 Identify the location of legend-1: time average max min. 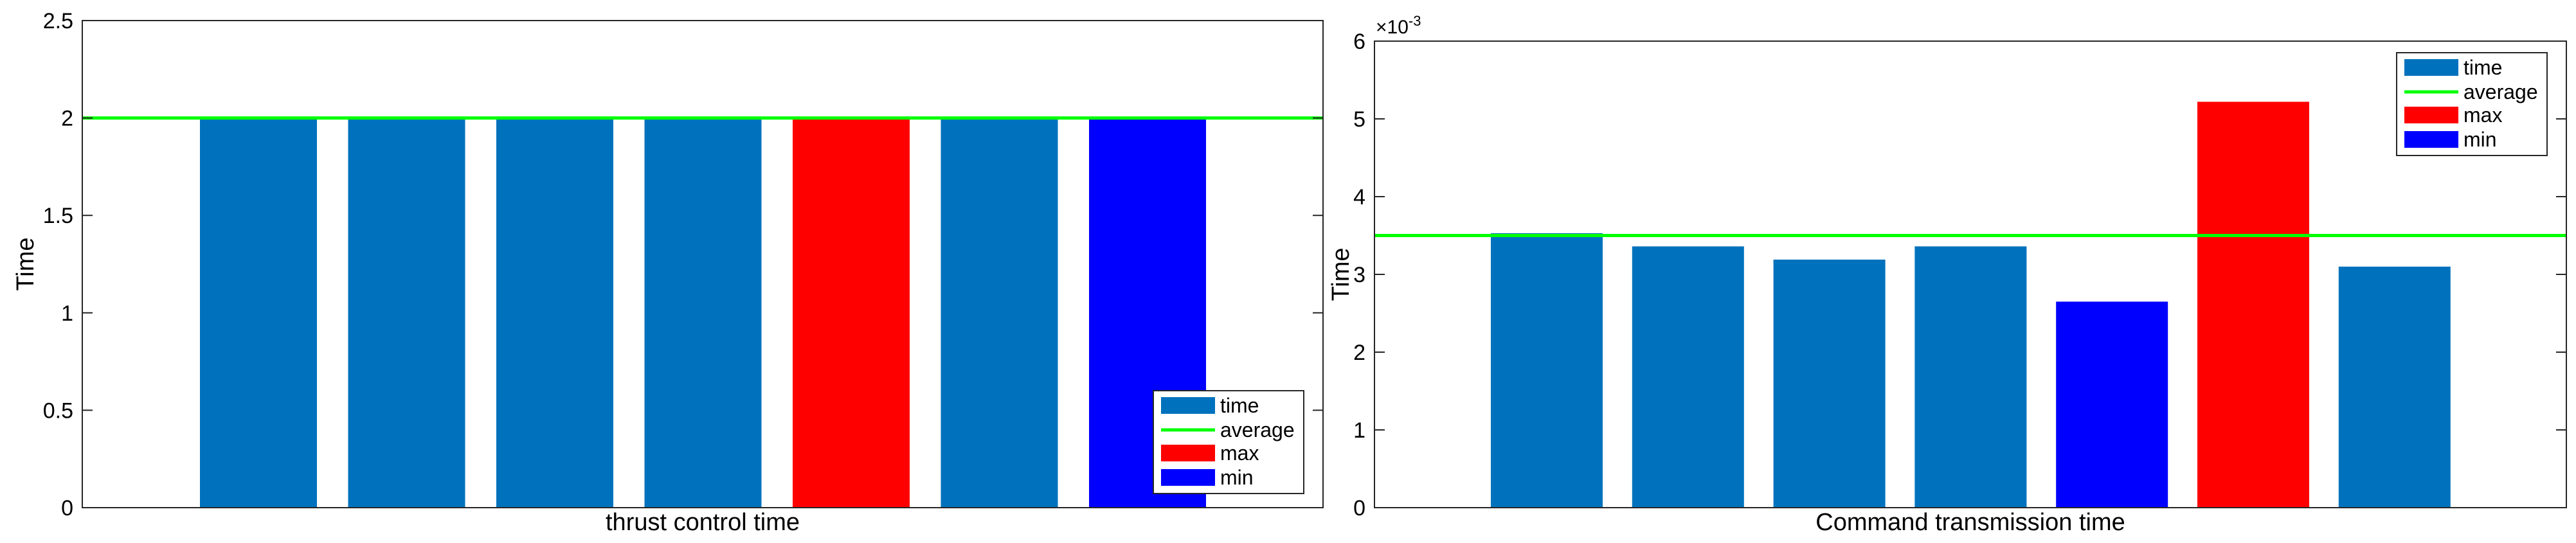
(1228, 442).